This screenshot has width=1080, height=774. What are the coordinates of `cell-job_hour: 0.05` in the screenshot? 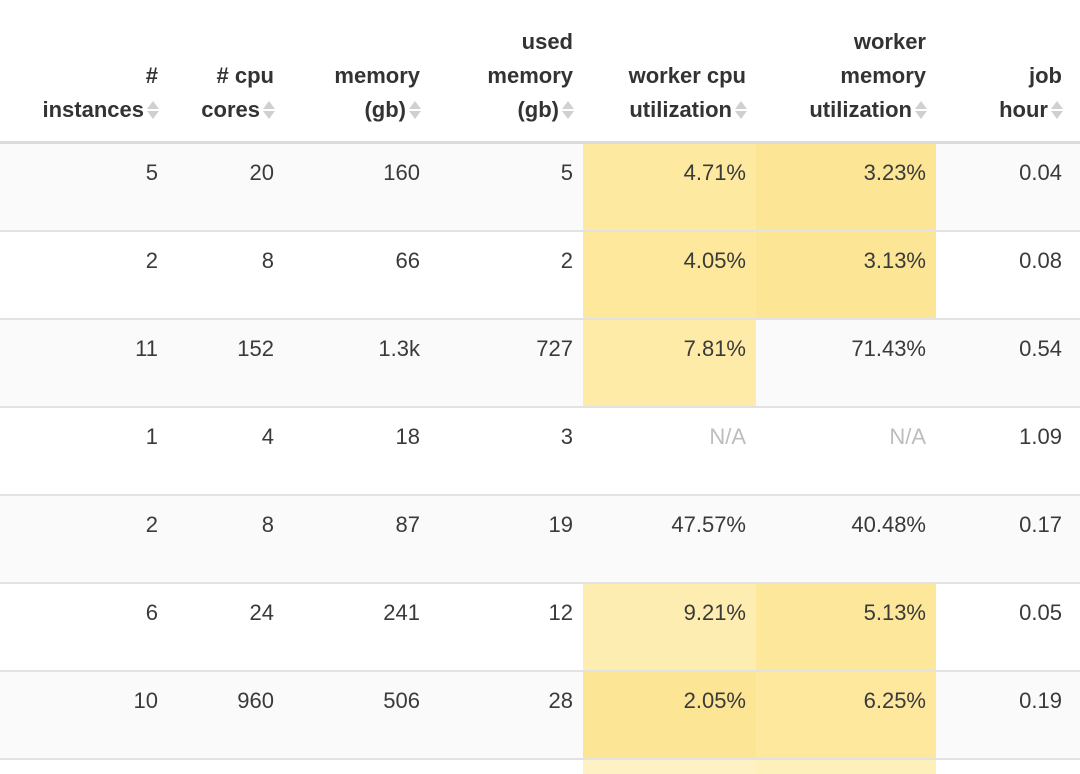 It's located at (1004, 627).